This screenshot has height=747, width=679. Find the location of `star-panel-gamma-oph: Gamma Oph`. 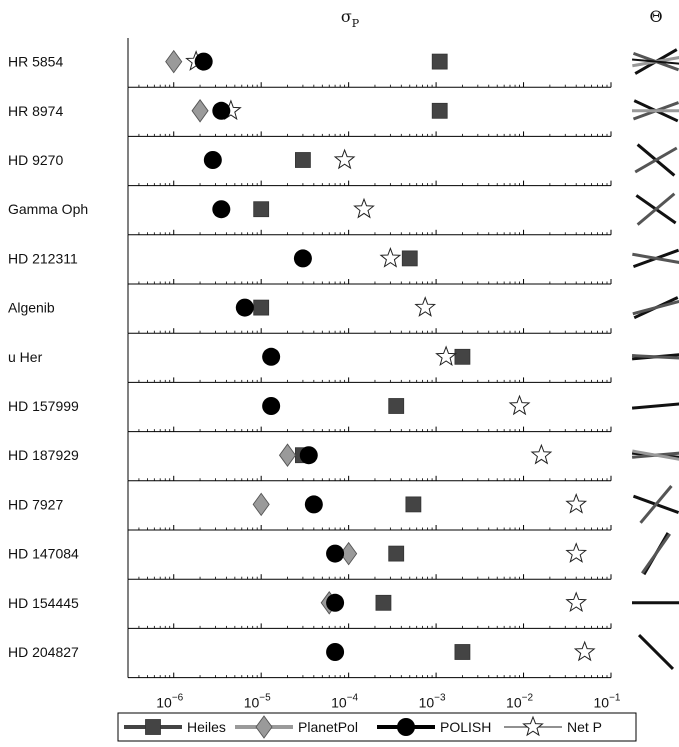

star-panel-gamma-oph: Gamma Oph is located at coordinates (310, 210).